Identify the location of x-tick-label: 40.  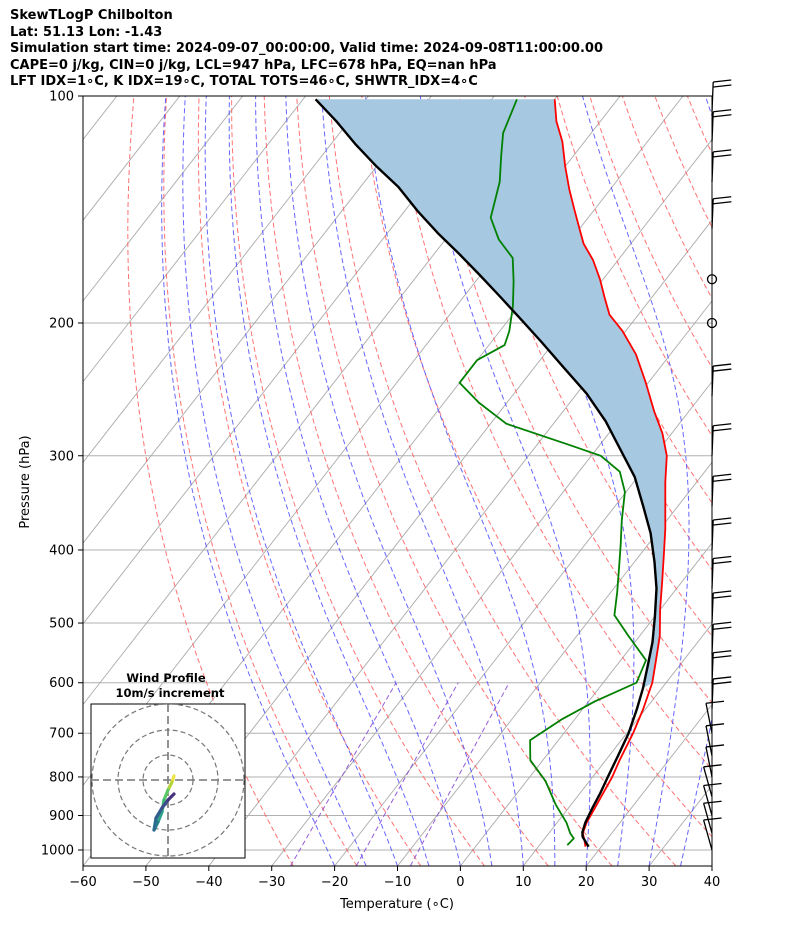
(712, 882).